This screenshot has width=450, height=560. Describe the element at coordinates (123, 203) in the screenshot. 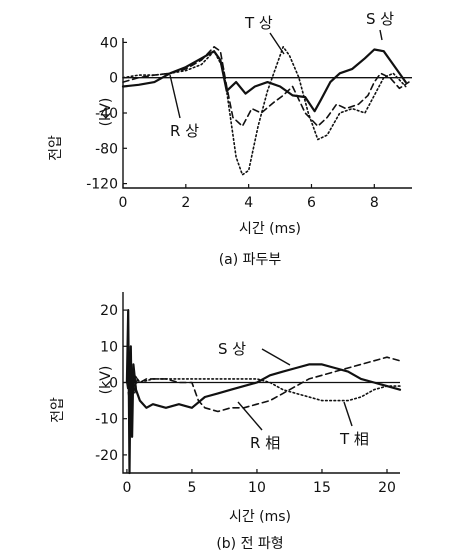

I see `chart-a-x-tick-label: 0` at that location.